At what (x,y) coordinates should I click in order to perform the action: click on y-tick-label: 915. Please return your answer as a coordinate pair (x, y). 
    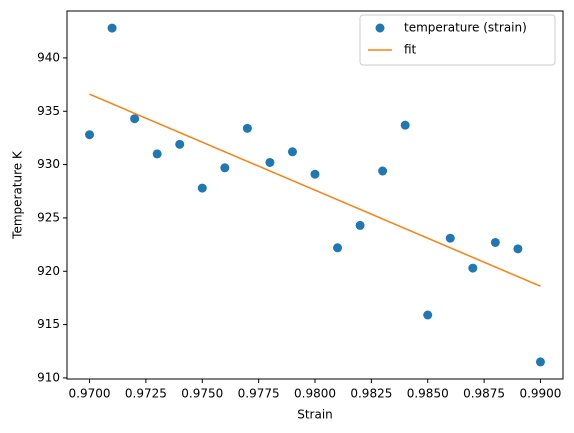
    Looking at the image, I should click on (48, 324).